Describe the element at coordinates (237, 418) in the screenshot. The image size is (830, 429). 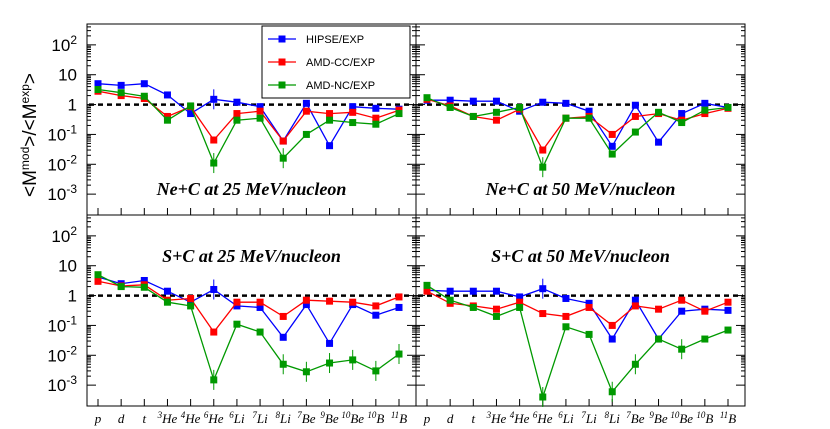
I see `x-tick-label: 6Li` at that location.